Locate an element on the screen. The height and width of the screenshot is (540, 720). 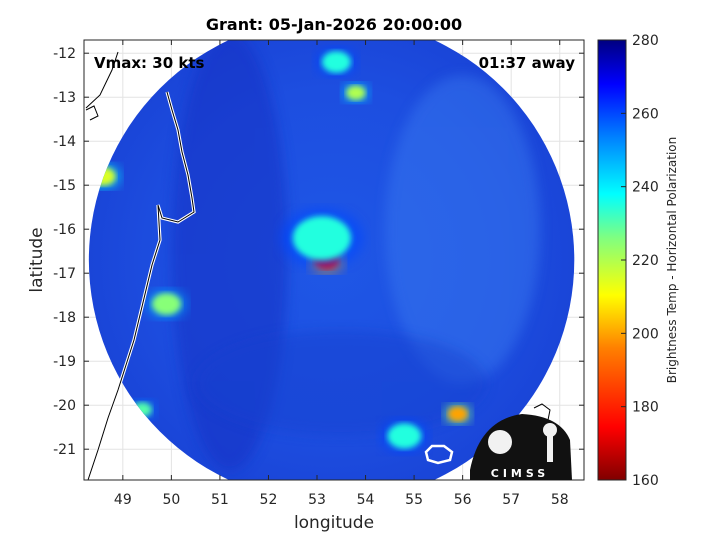
colorbar-tick-label: 280 is located at coordinates (645, 41).